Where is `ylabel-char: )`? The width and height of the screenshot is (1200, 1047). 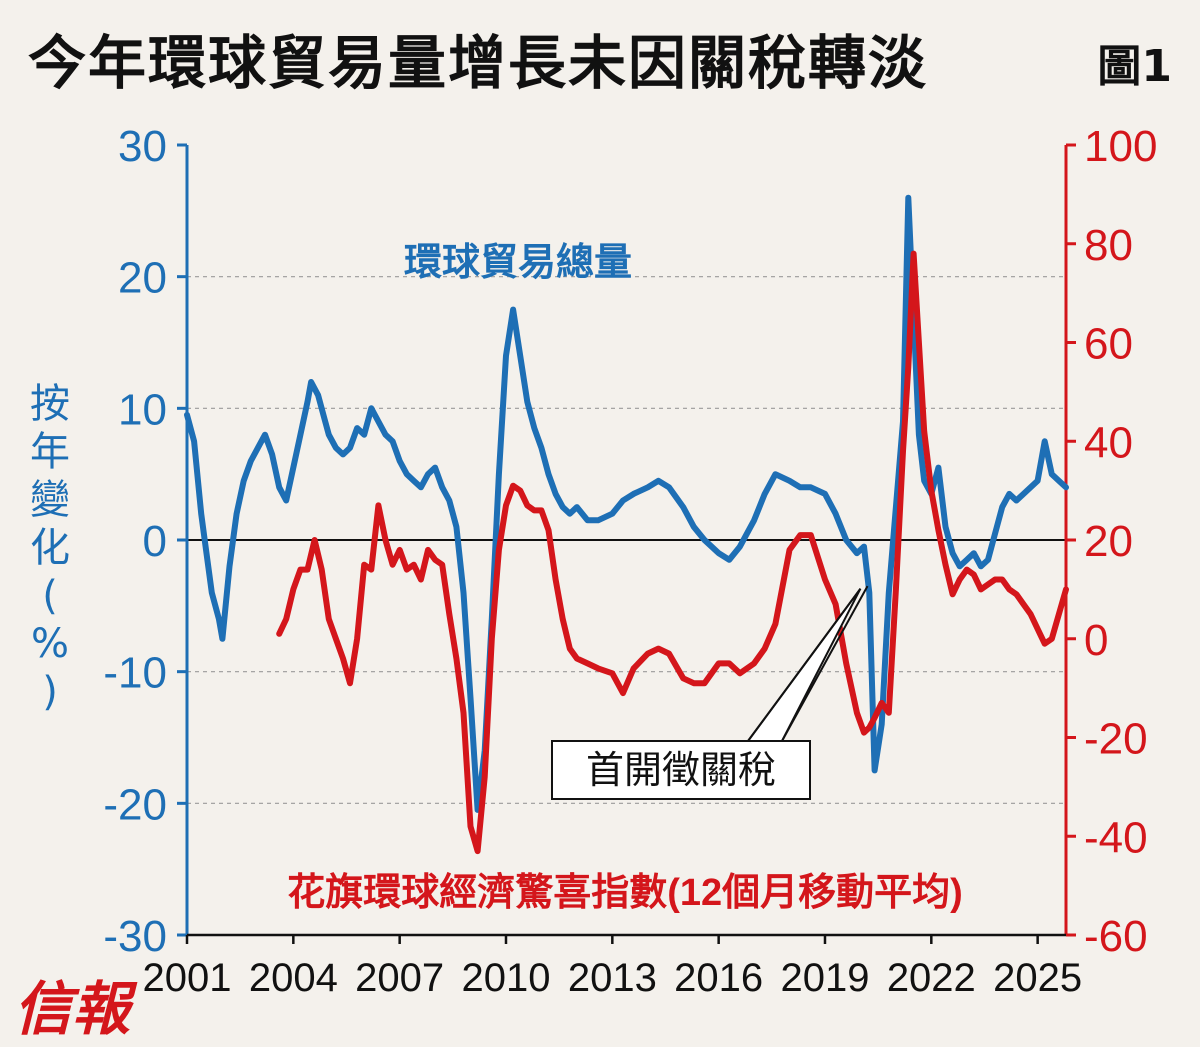 ylabel-char: ) is located at coordinates (50, 692).